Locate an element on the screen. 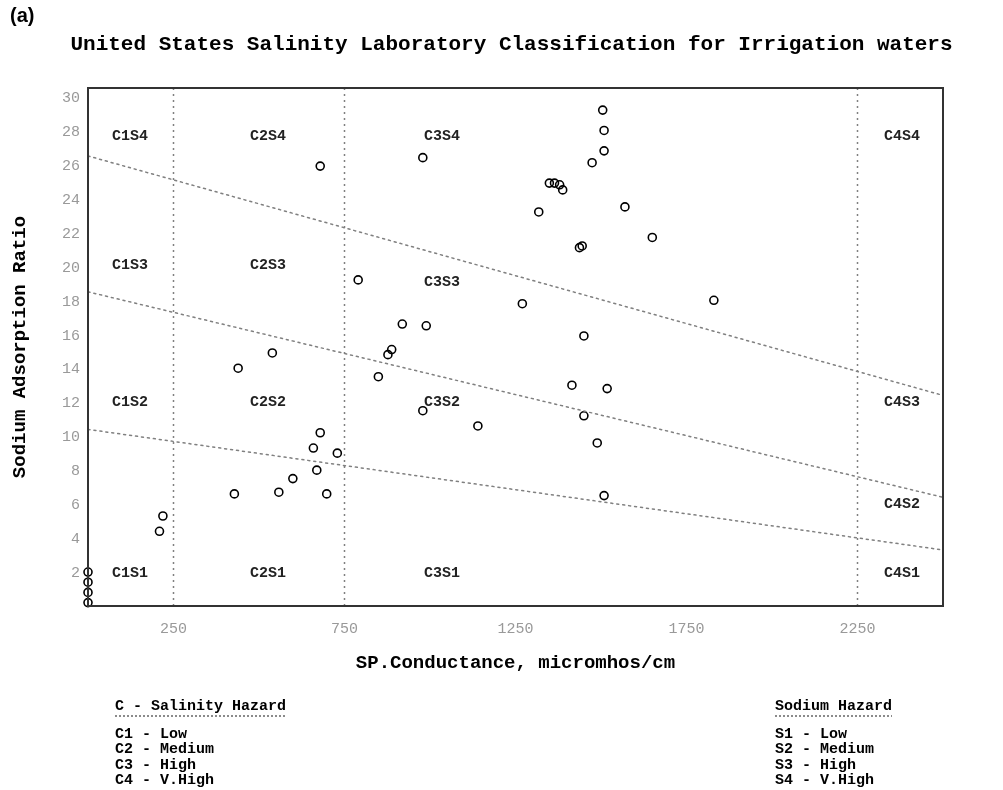  y-tick-label: 4 is located at coordinates (75, 540).